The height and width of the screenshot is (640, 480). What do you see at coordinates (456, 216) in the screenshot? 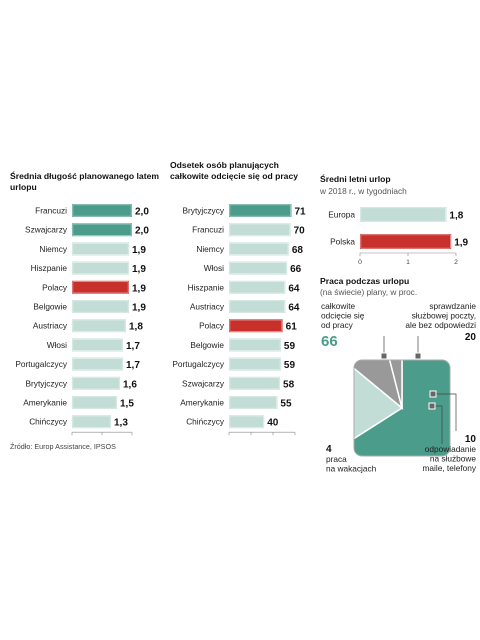
I see `value-label: 1,8` at bounding box center [456, 216].